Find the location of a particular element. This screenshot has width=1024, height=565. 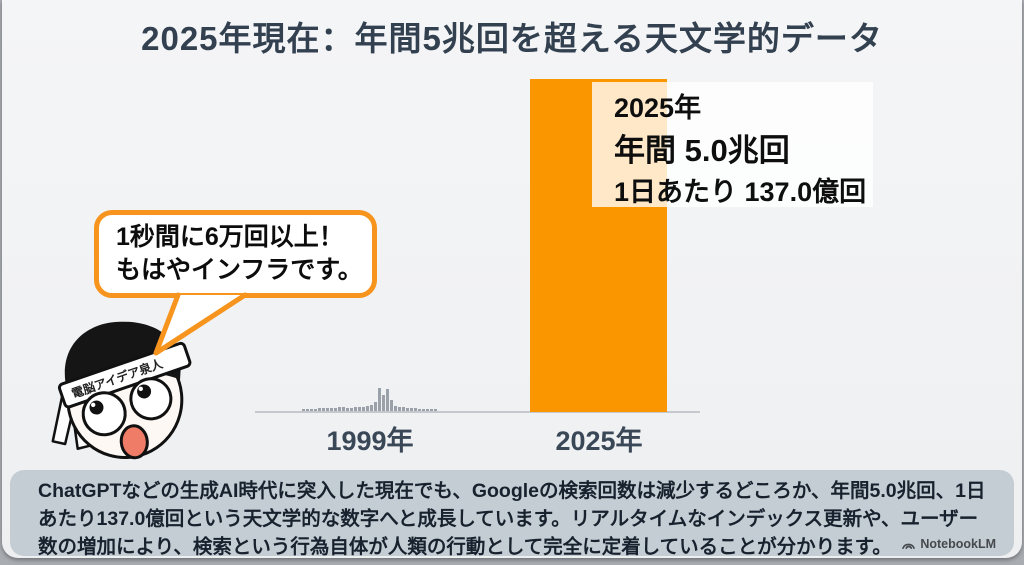

axis-label-1999: 1999年 is located at coordinates (370, 441).